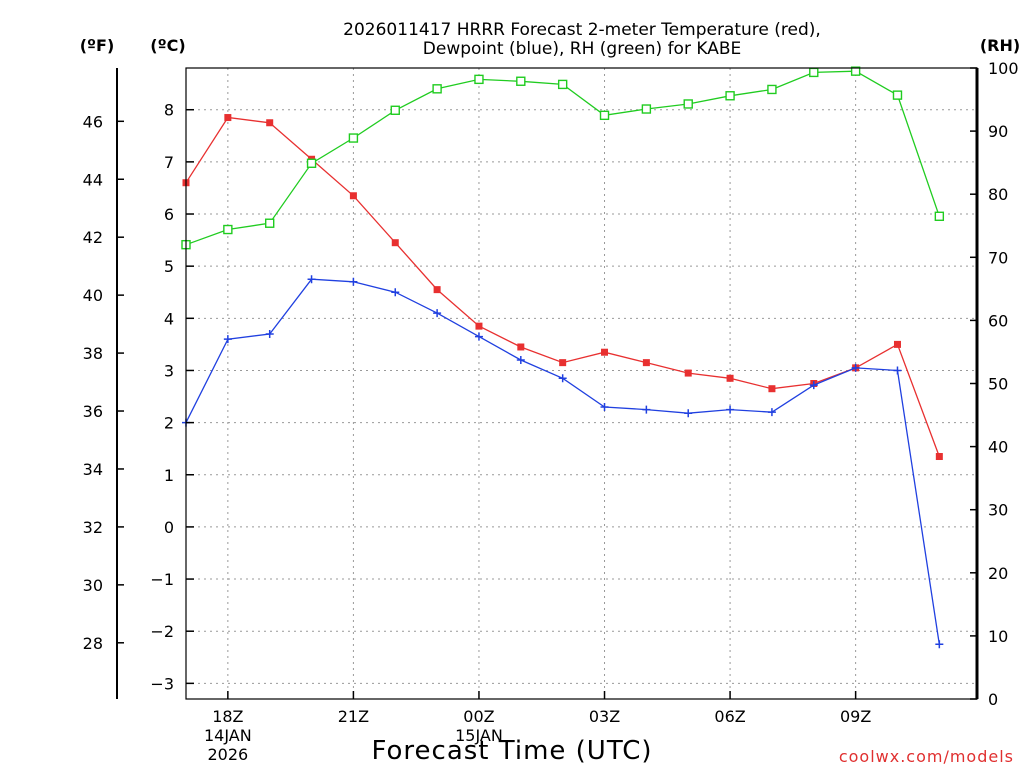 Image resolution: width=1024 pixels, height=768 pixels. Describe the element at coordinates (93, 411) in the screenshot. I see `fahrenheit-tick-label: 36` at that location.